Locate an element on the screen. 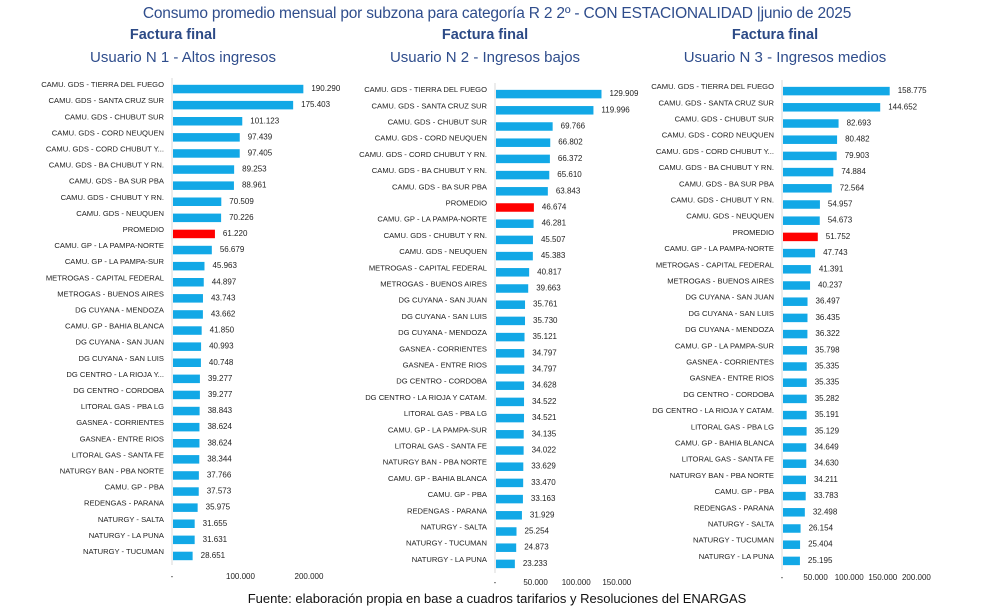  value-label: 35.129 is located at coordinates (827, 430).